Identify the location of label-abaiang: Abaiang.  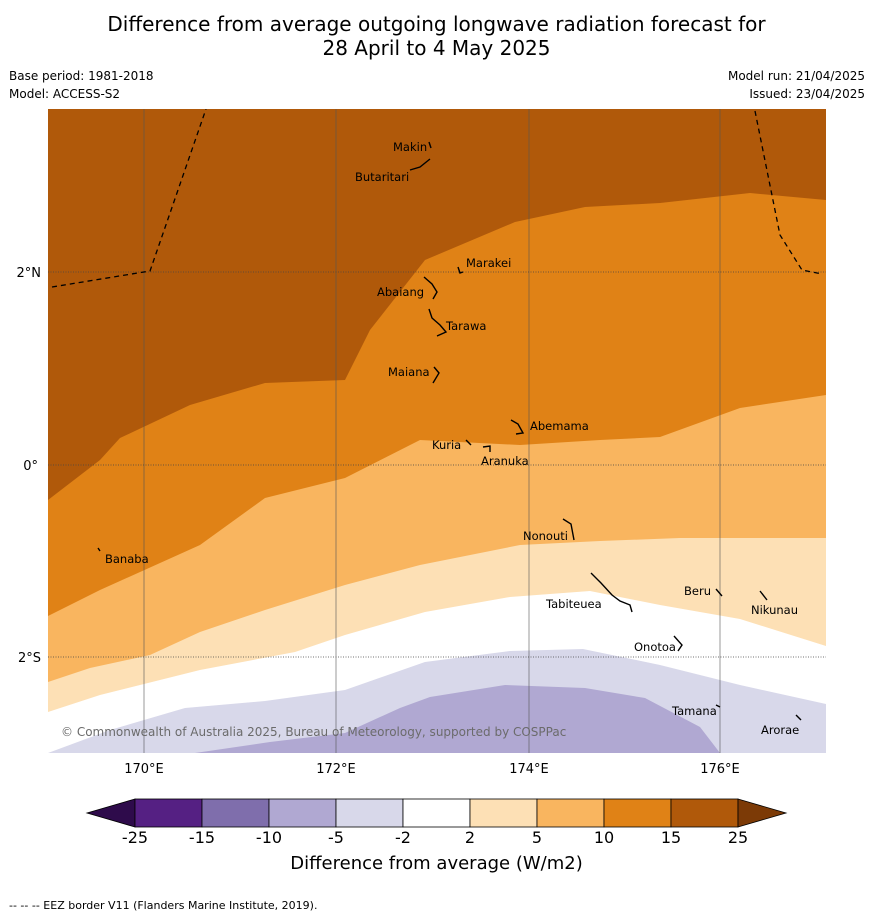
(400, 292).